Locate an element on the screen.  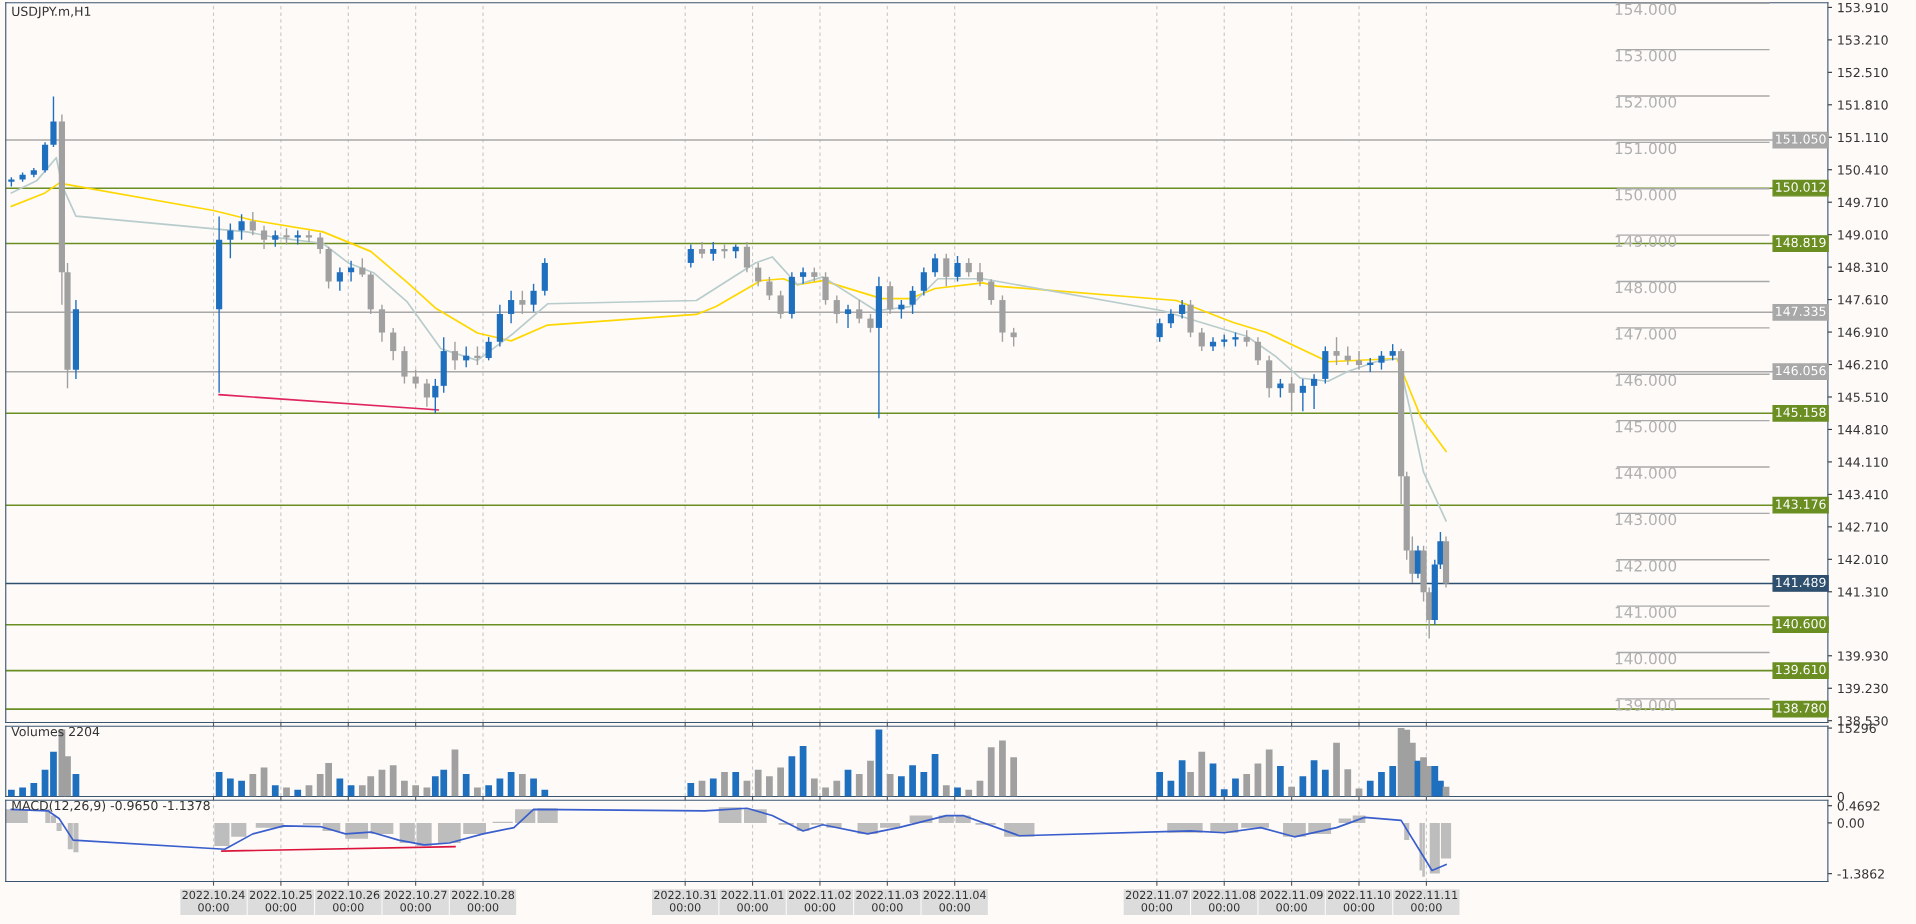
y-tick-label: 147.610 is located at coordinates (1863, 300).